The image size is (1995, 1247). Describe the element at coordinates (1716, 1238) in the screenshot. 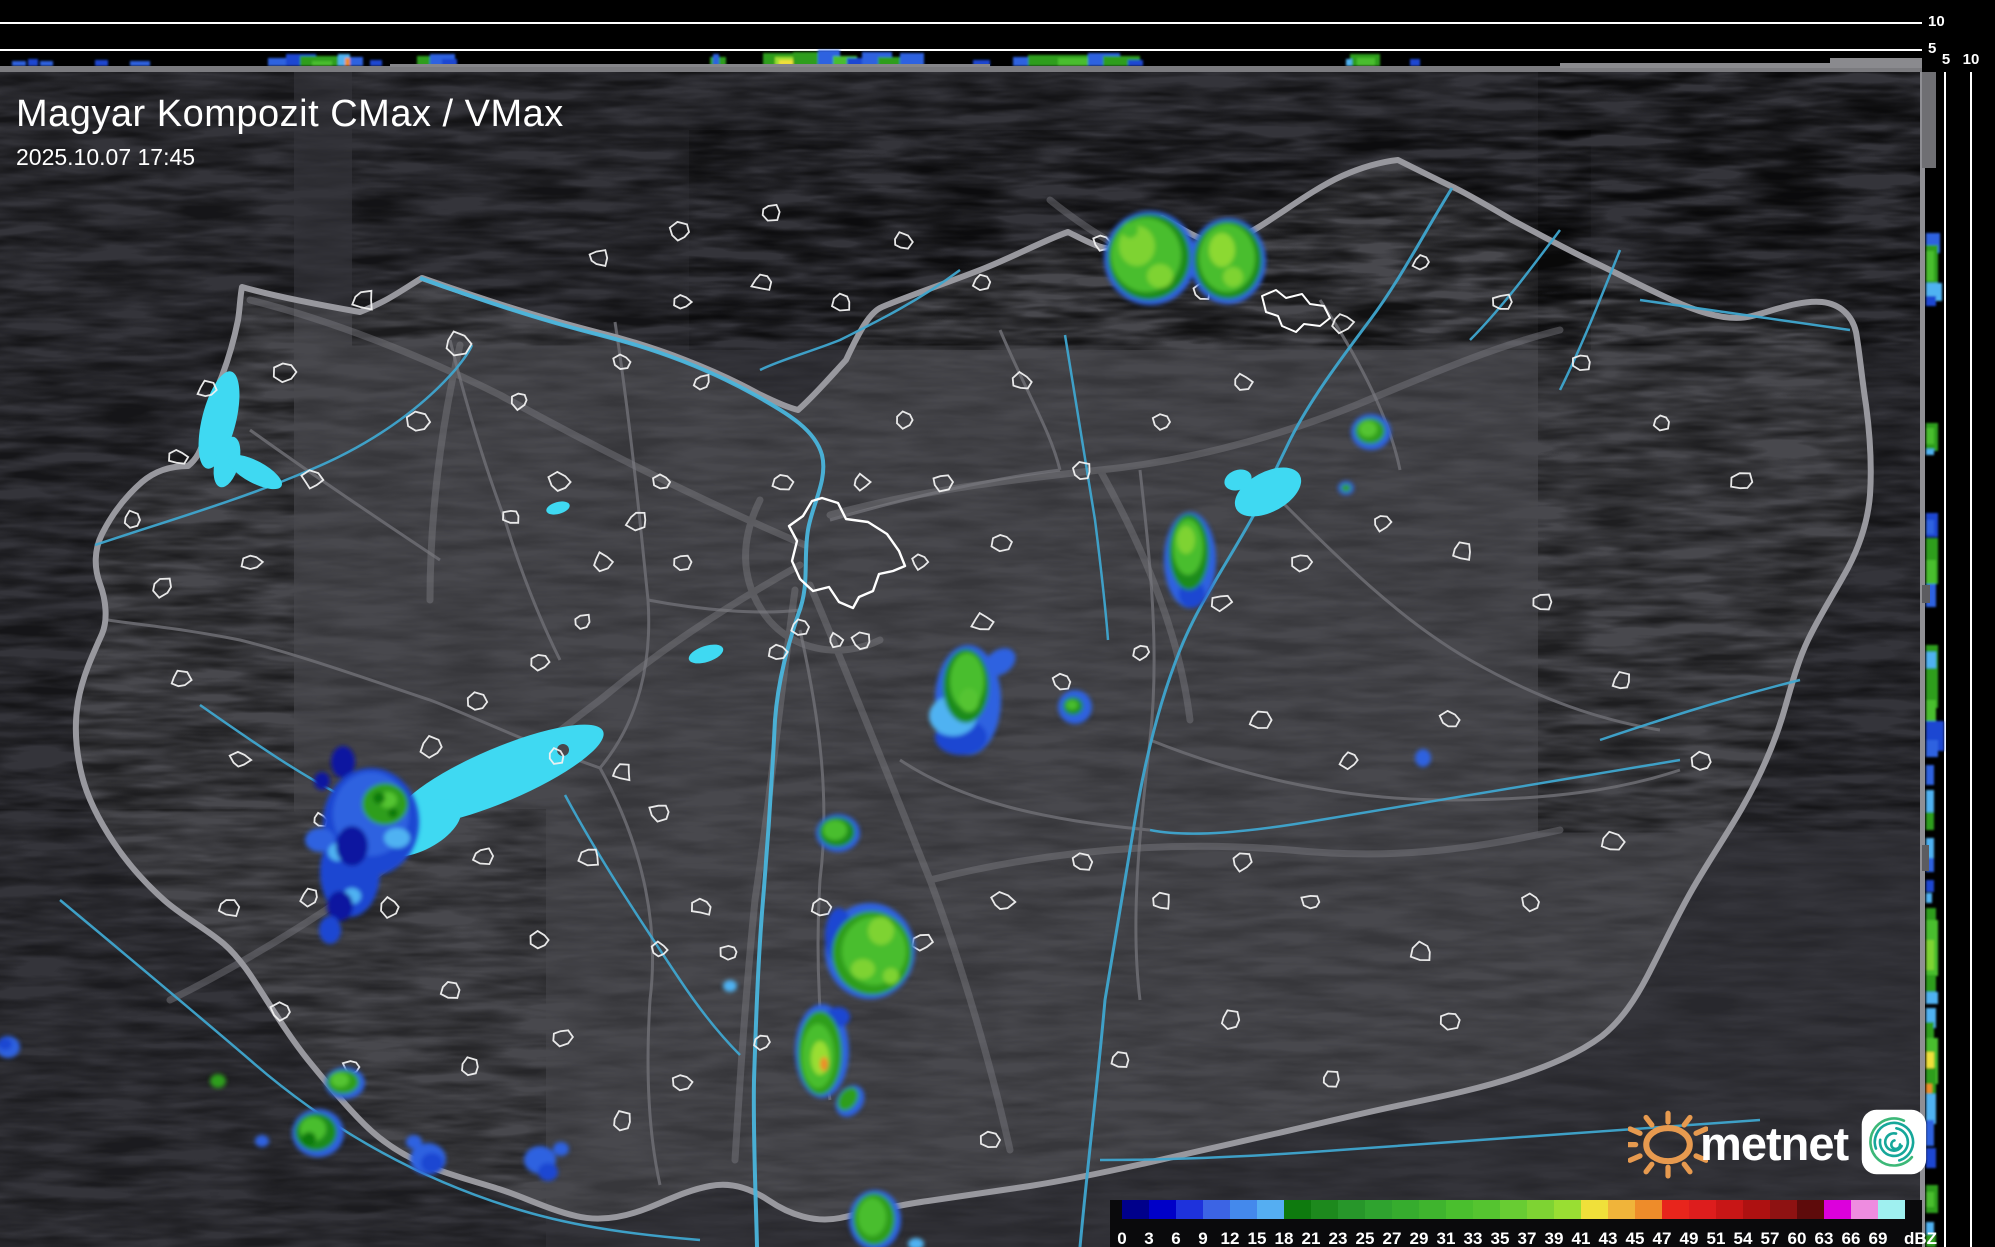

I see `legend-tick: 51` at that location.